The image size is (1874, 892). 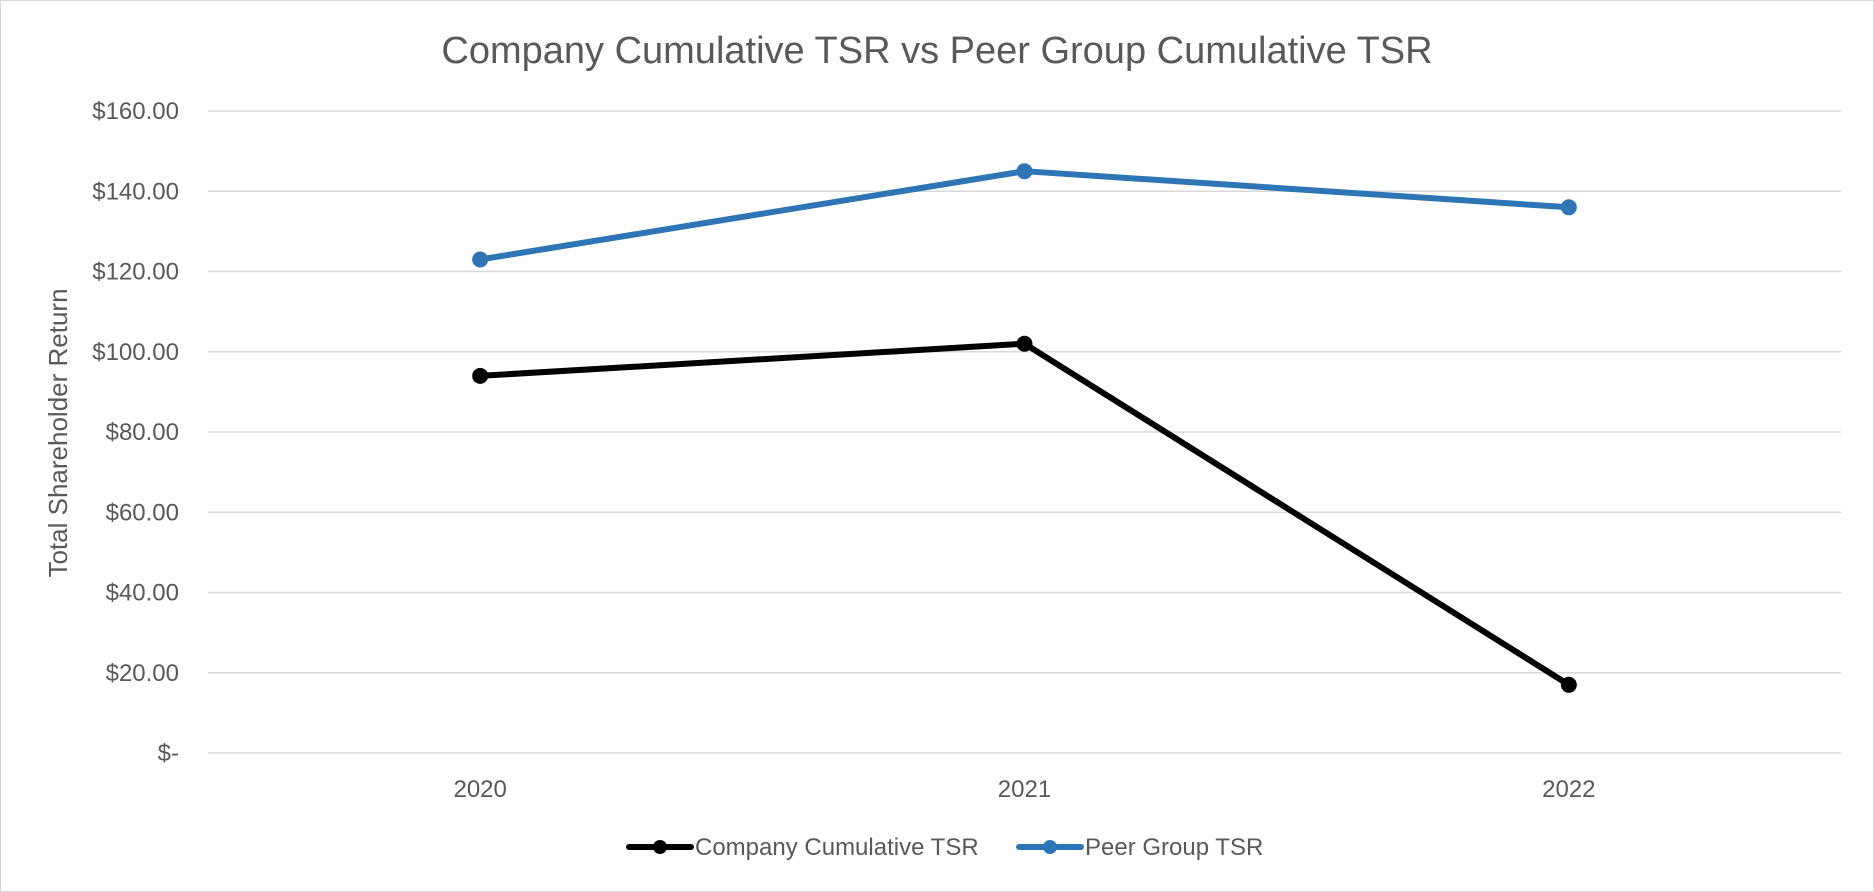 I want to click on y-tick-label-140: $140.00, so click(x=135, y=191).